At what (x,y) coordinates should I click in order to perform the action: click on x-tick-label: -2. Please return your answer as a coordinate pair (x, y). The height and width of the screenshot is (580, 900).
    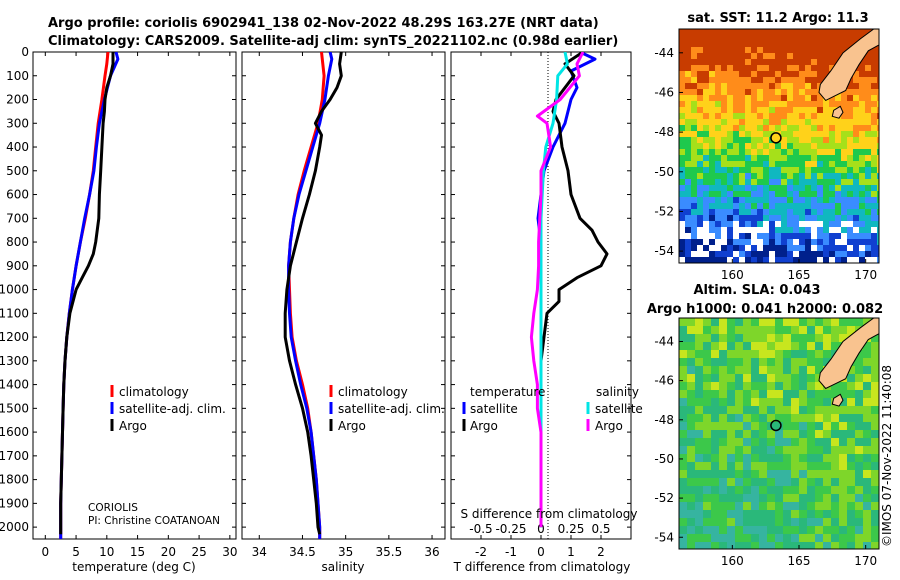
    Looking at the image, I should click on (481, 552).